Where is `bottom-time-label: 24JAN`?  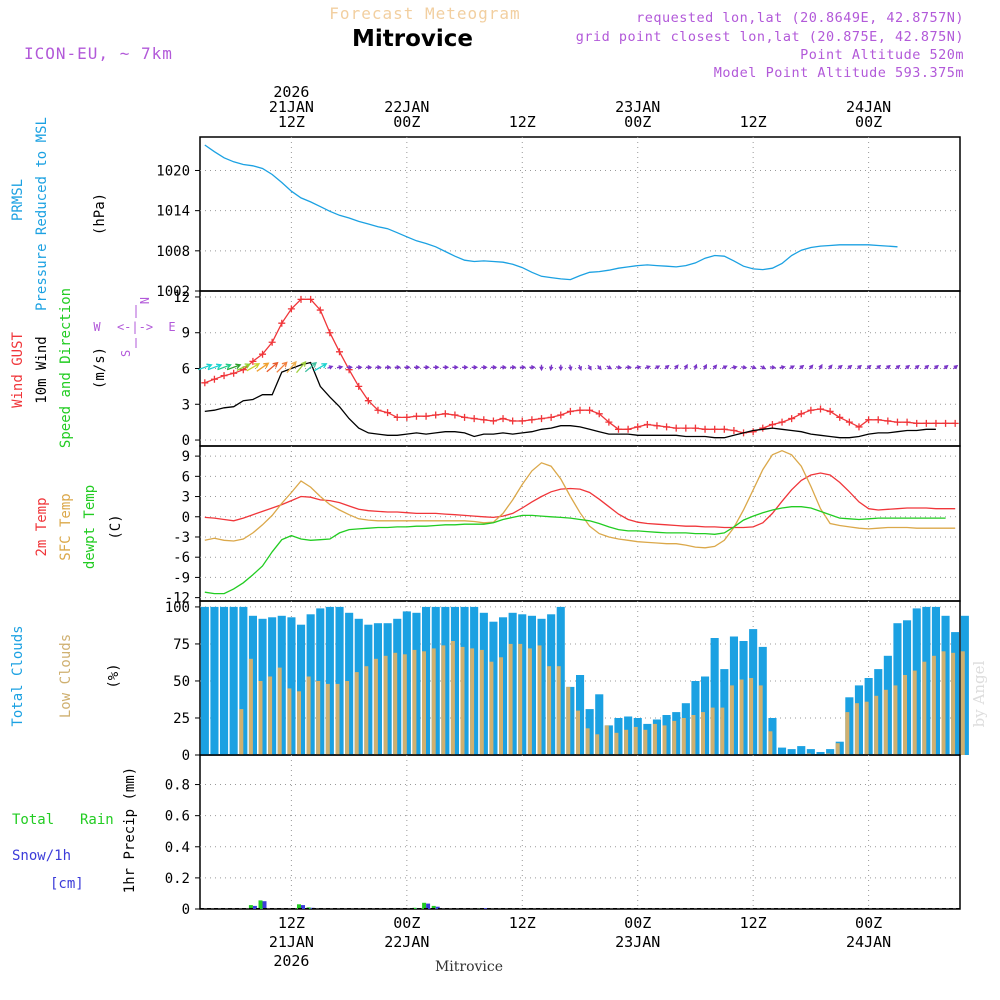 bottom-time-label: 24JAN is located at coordinates (868, 942).